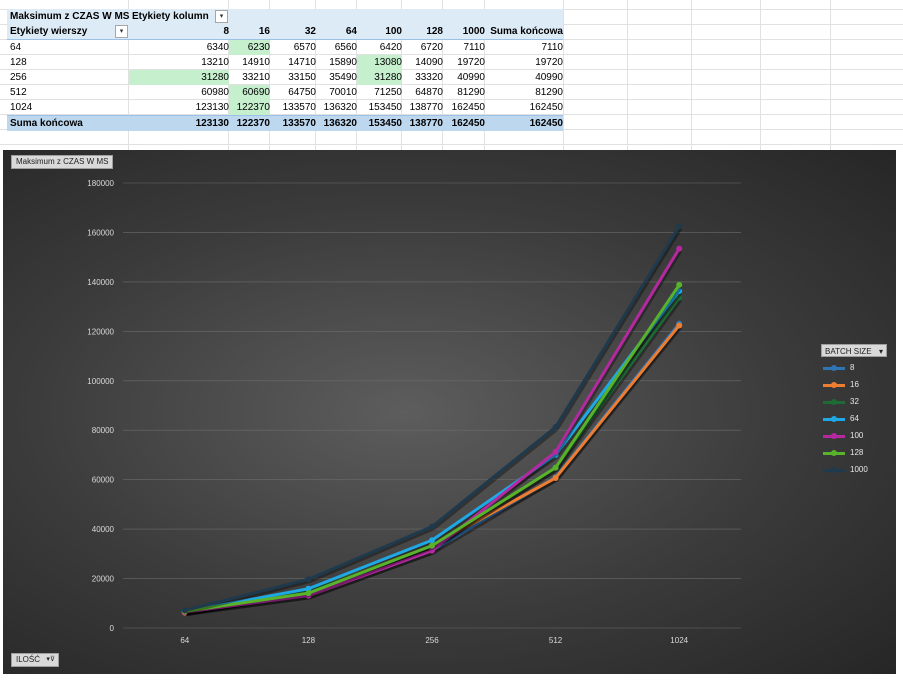 The height and width of the screenshot is (680, 903). What do you see at coordinates (28, 659) in the screenshot?
I see `axis-field-label: ILOŚĆ` at bounding box center [28, 659].